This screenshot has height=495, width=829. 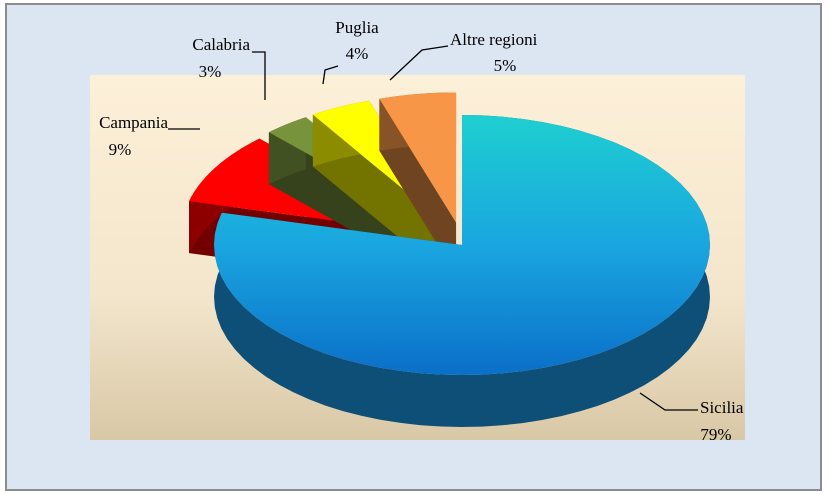 I want to click on slice-value-label: 5%, so click(x=505, y=65).